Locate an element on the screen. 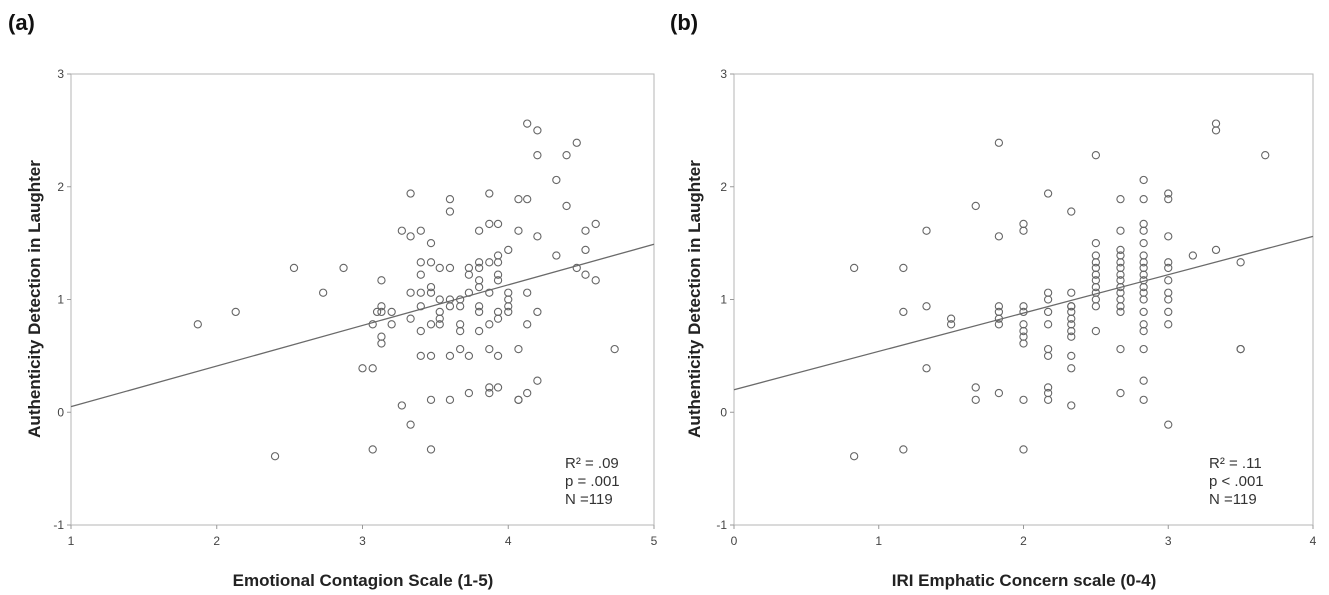 The width and height of the screenshot is (1329, 595). x-tick-label-b: 0 is located at coordinates (734, 541).